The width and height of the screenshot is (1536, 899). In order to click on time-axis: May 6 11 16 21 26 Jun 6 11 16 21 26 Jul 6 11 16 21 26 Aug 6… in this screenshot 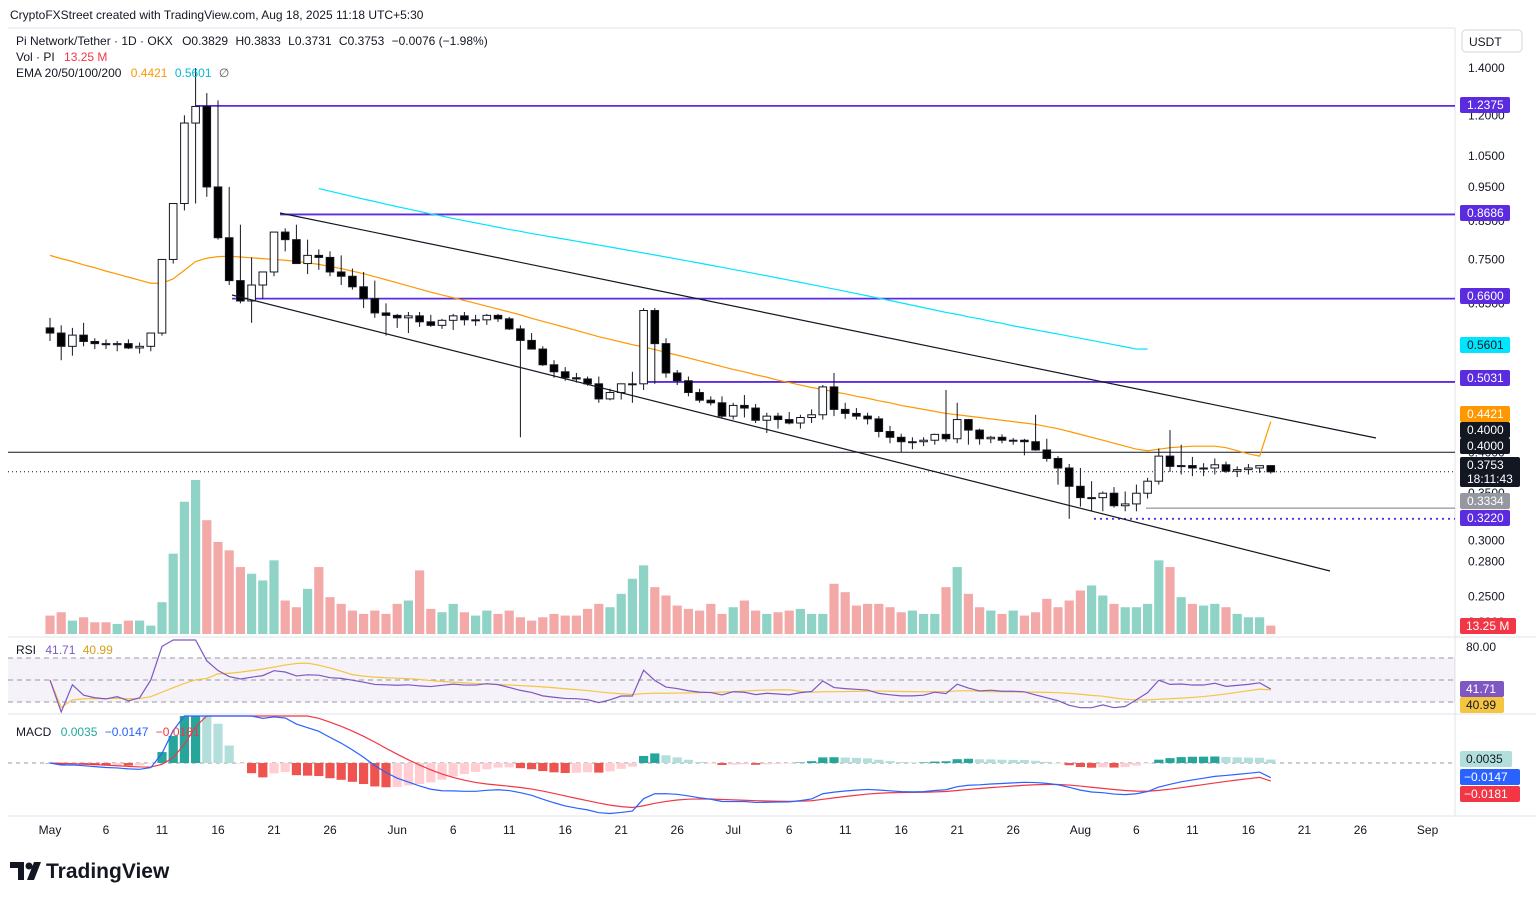, I will do `click(739, 830)`.